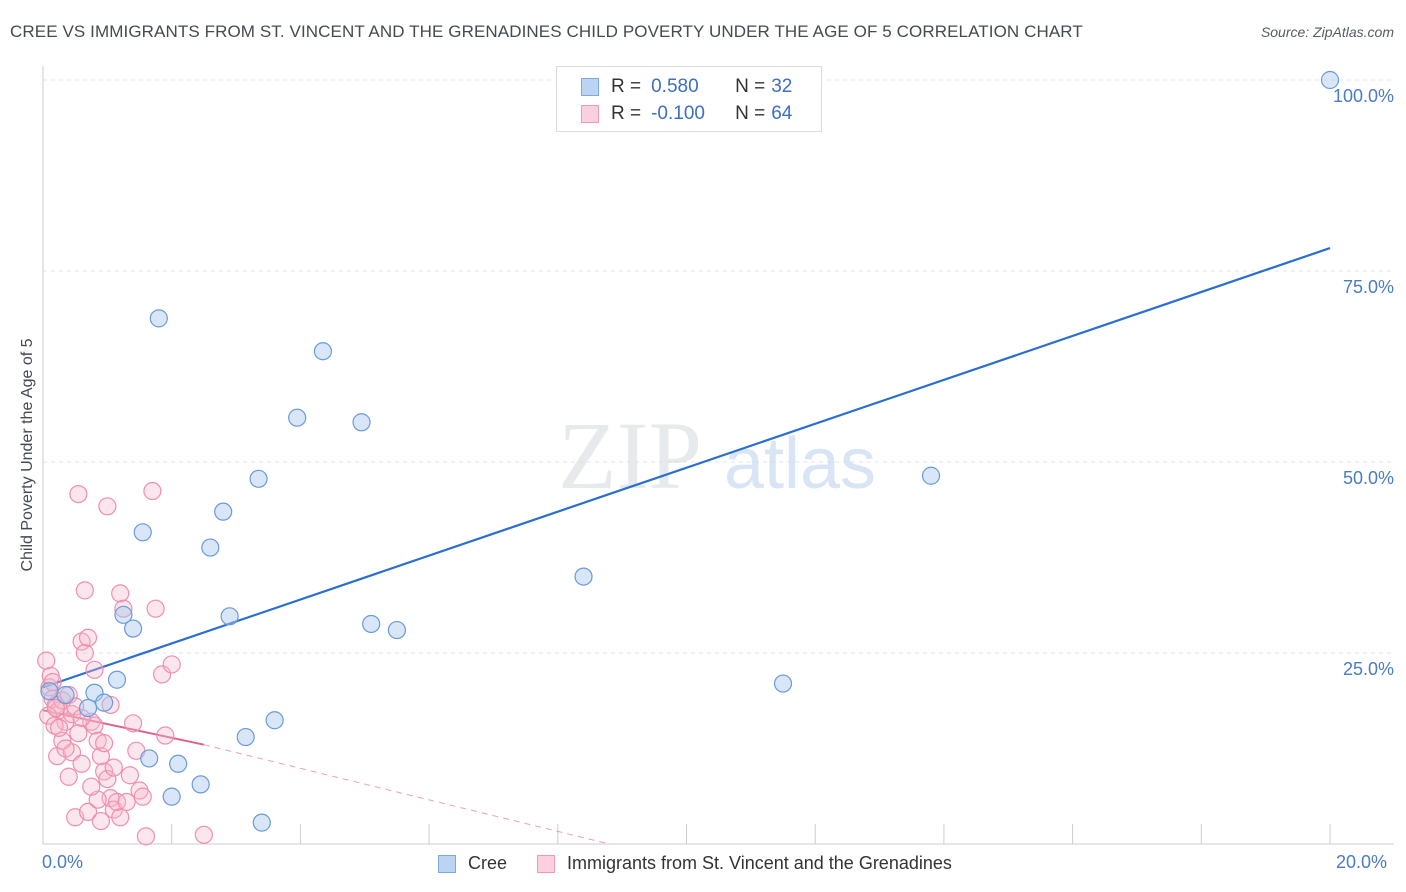 The image size is (1406, 892). What do you see at coordinates (590, 87) in the screenshot?
I see `cree-swatch` at bounding box center [590, 87].